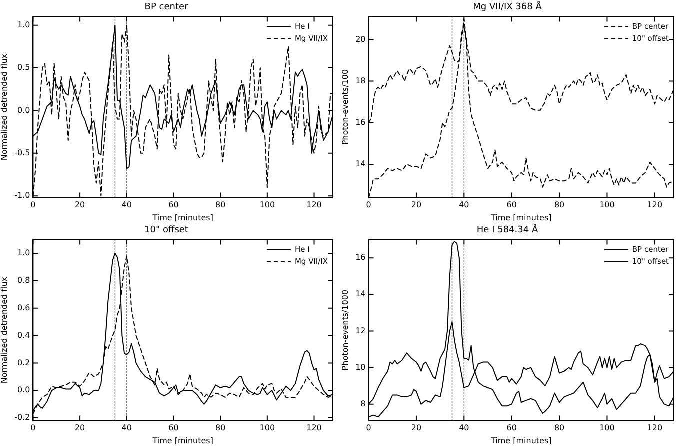 The height and width of the screenshot is (446, 683). What do you see at coordinates (361, 331) in the screenshot?
I see `y-tick-label: 12` at bounding box center [361, 331].